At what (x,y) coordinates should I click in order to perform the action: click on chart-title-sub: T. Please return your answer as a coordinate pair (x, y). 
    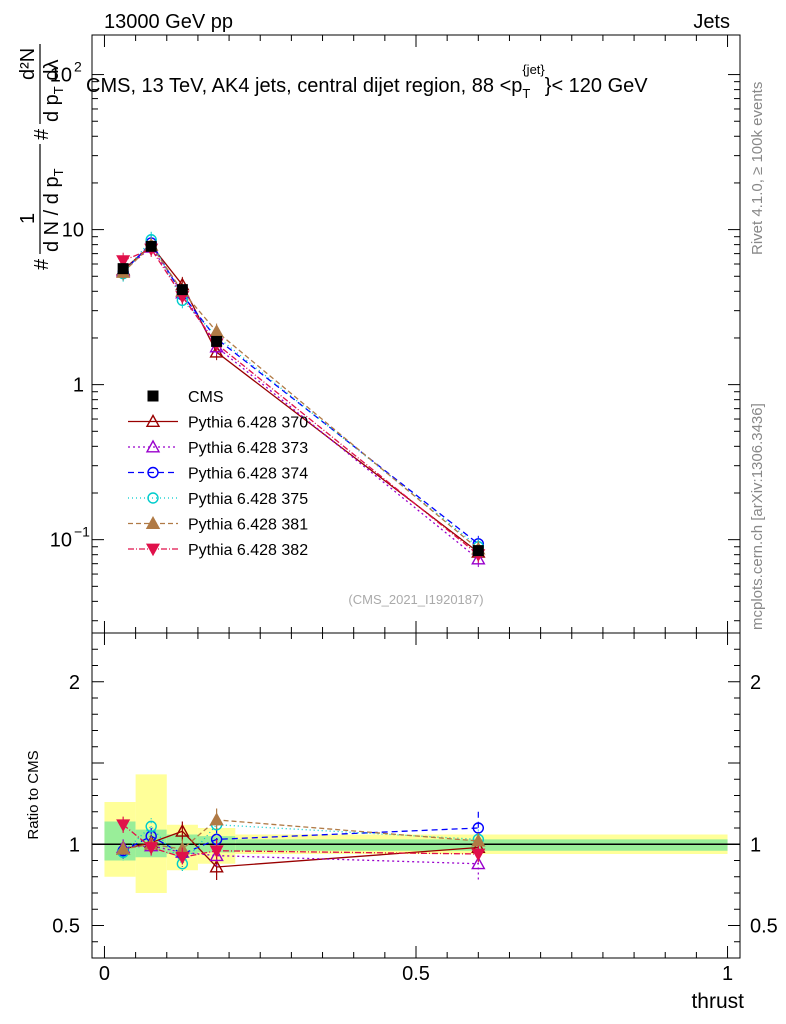
    Looking at the image, I should click on (526, 93).